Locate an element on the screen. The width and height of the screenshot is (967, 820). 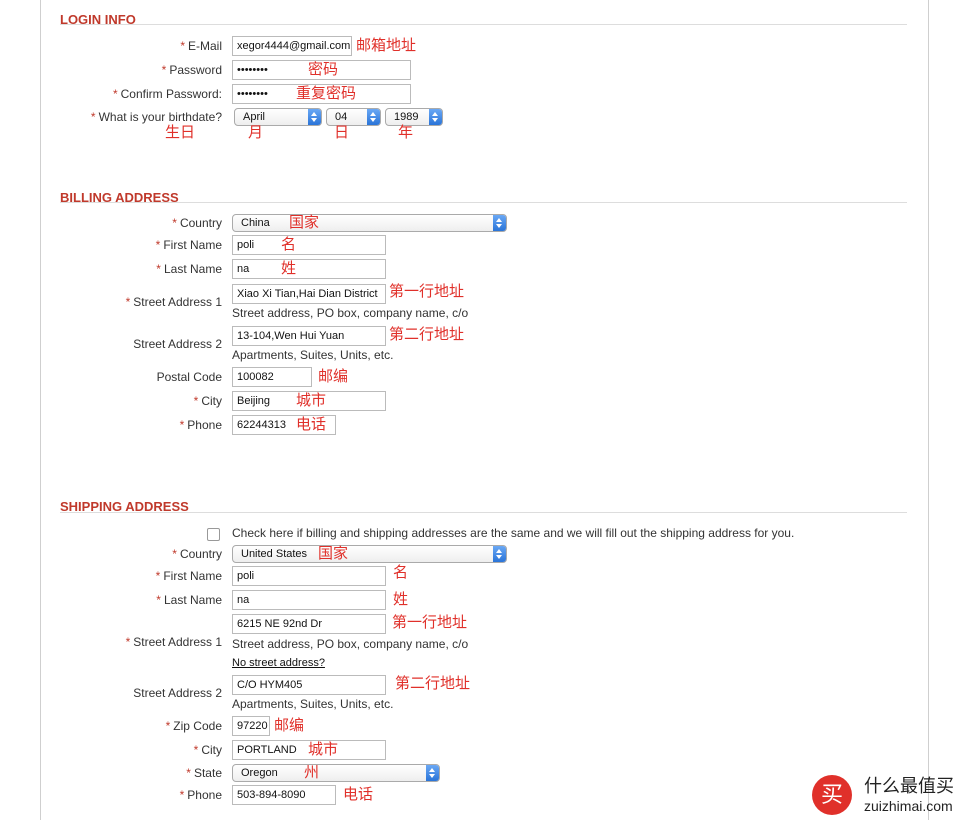
date-select: 1989 is located at coordinates (414, 117).